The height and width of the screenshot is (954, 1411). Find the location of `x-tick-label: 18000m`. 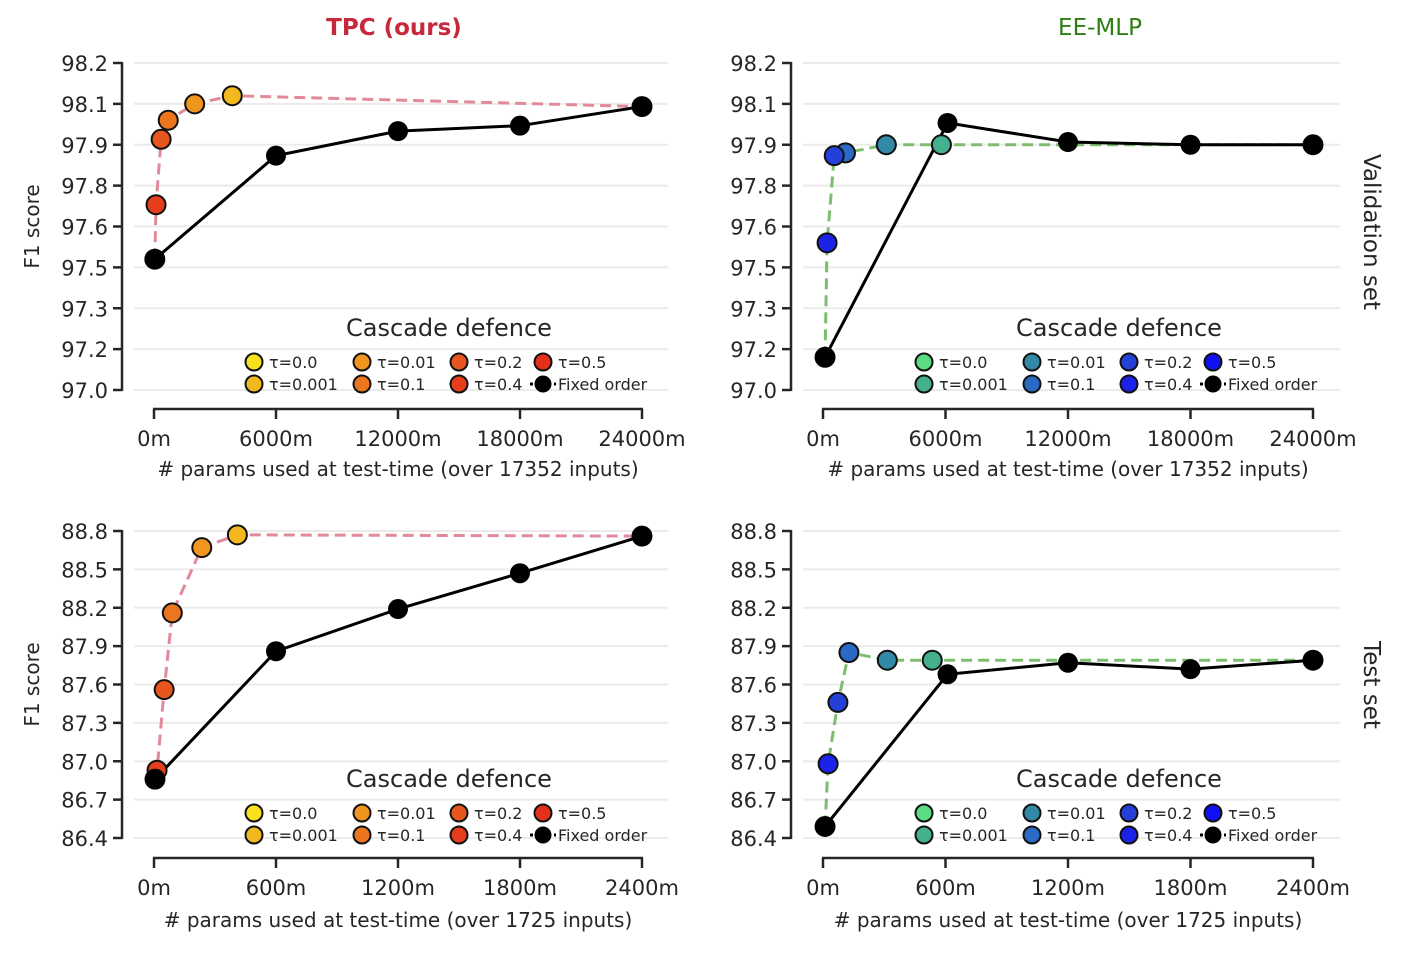

x-tick-label: 18000m is located at coordinates (1190, 439).